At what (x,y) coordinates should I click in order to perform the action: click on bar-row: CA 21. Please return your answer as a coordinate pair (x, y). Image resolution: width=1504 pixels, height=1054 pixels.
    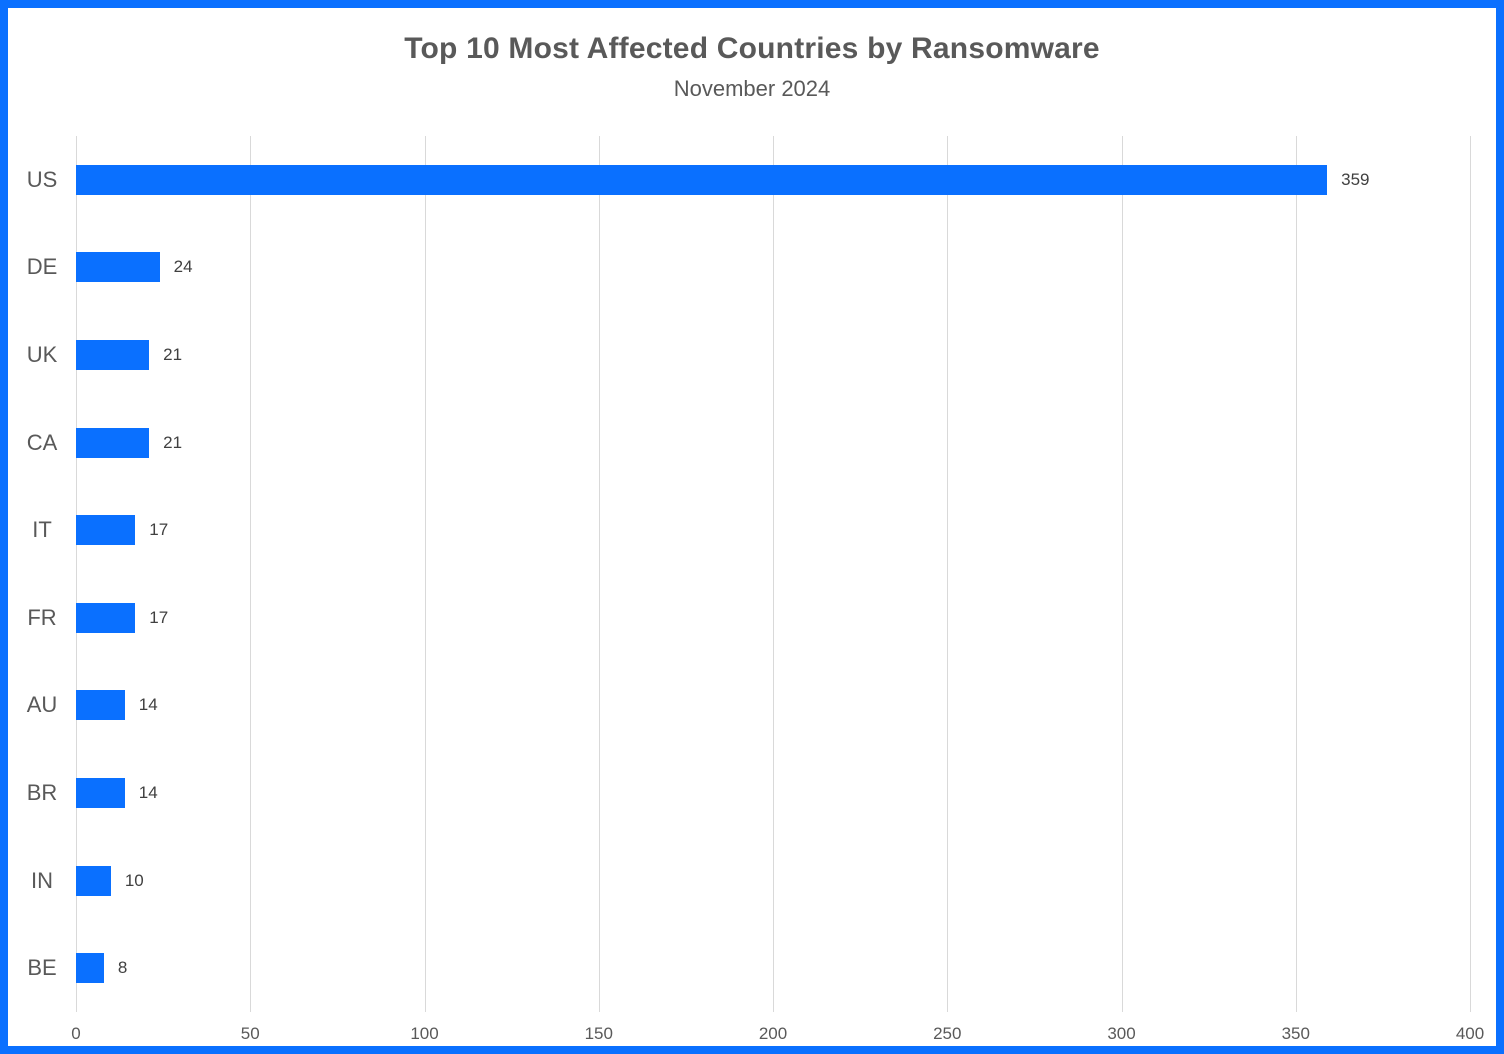
    Looking at the image, I should click on (748, 443).